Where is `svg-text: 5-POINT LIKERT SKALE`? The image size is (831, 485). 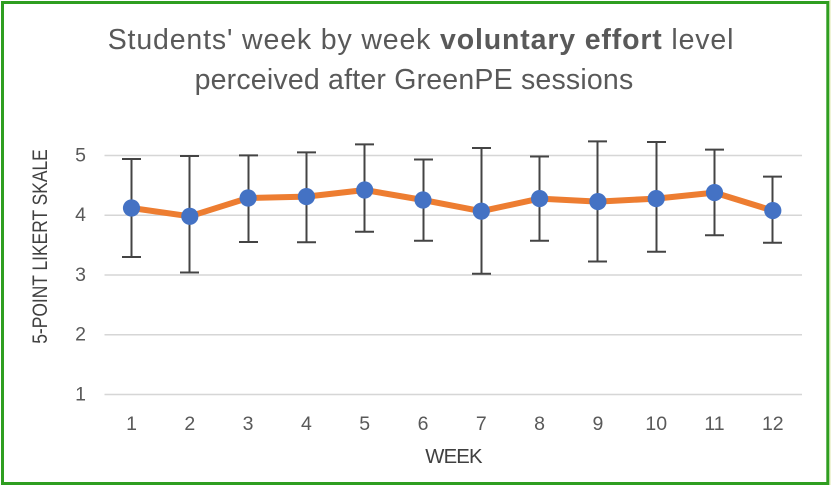
svg-text: 5-POINT LIKERT SKALE is located at coordinates (41, 246).